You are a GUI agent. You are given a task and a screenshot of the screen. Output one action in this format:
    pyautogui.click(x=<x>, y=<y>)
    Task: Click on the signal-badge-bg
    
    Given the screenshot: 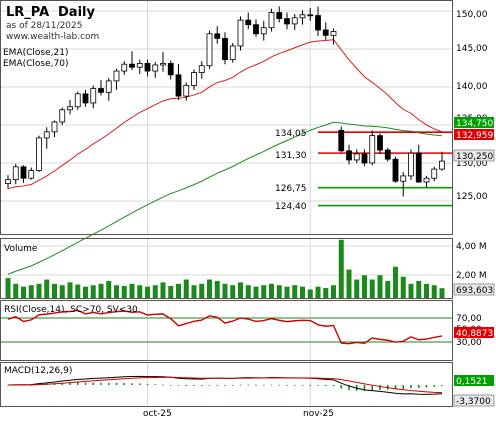 What is the action you would take?
    pyautogui.click(x=474, y=400)
    